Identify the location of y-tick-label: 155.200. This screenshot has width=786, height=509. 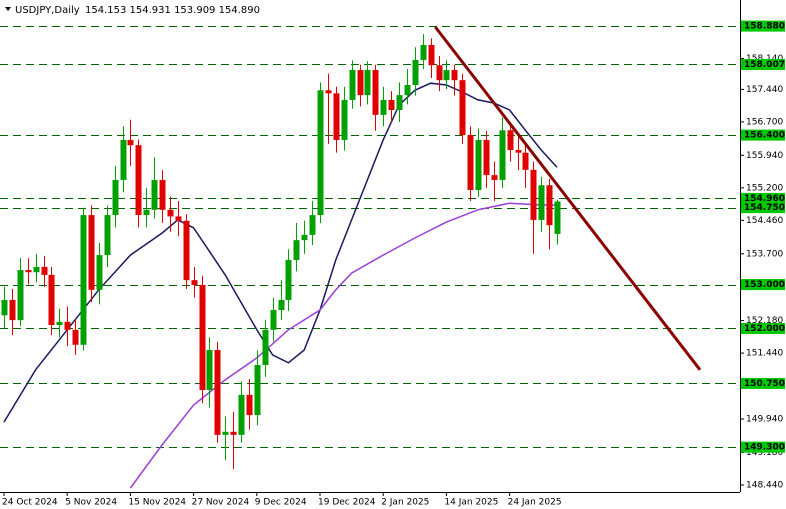
(764, 188).